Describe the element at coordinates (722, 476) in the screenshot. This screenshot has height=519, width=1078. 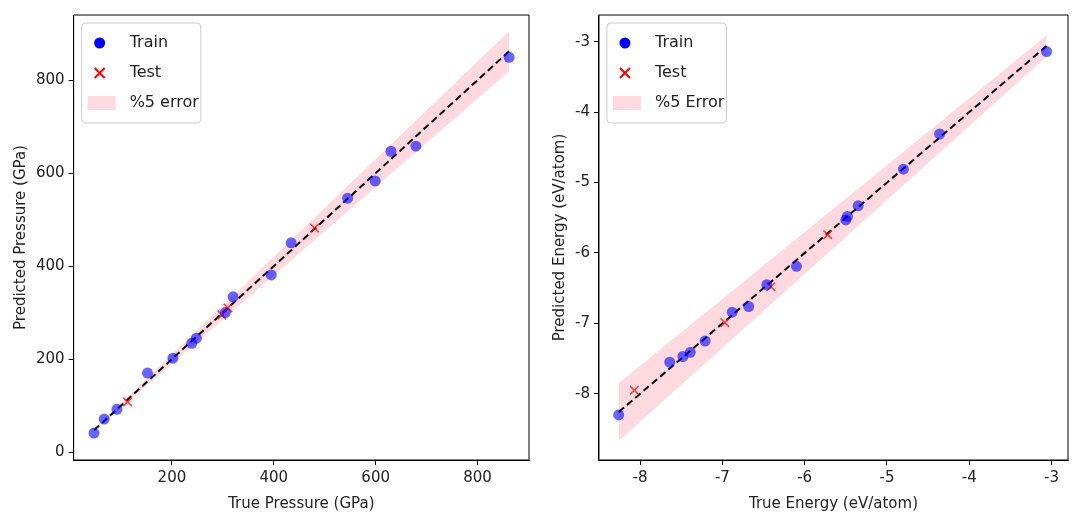
I see `x-tick-label: -7` at that location.